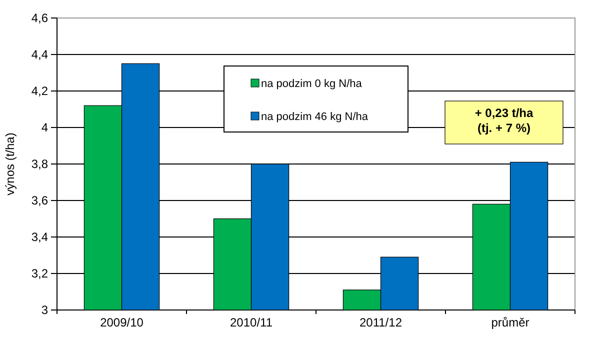 The image size is (600, 337). I want to click on x-tick-label: průměr, so click(510, 323).